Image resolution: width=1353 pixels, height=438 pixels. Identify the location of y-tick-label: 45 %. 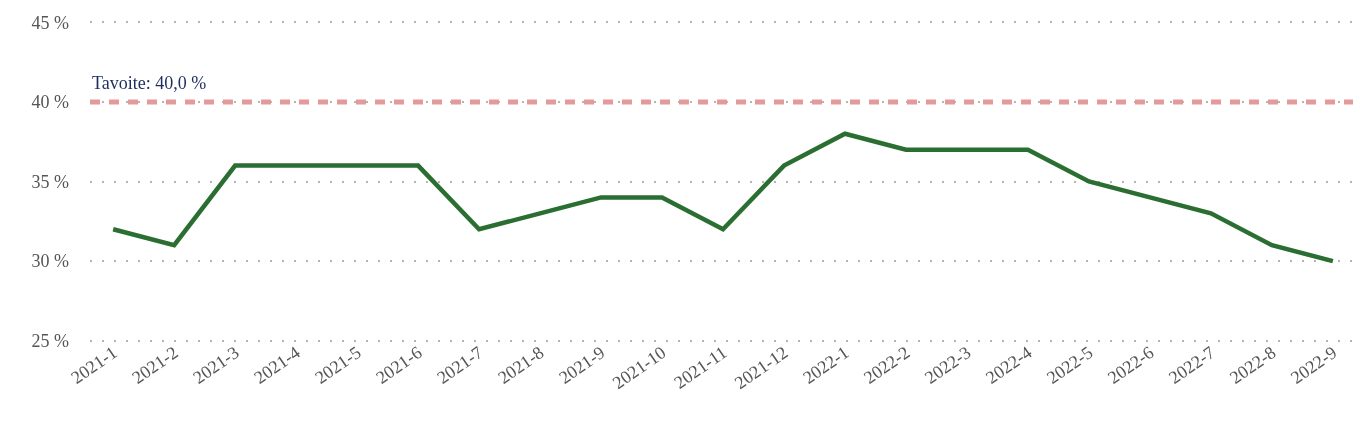
(50, 22).